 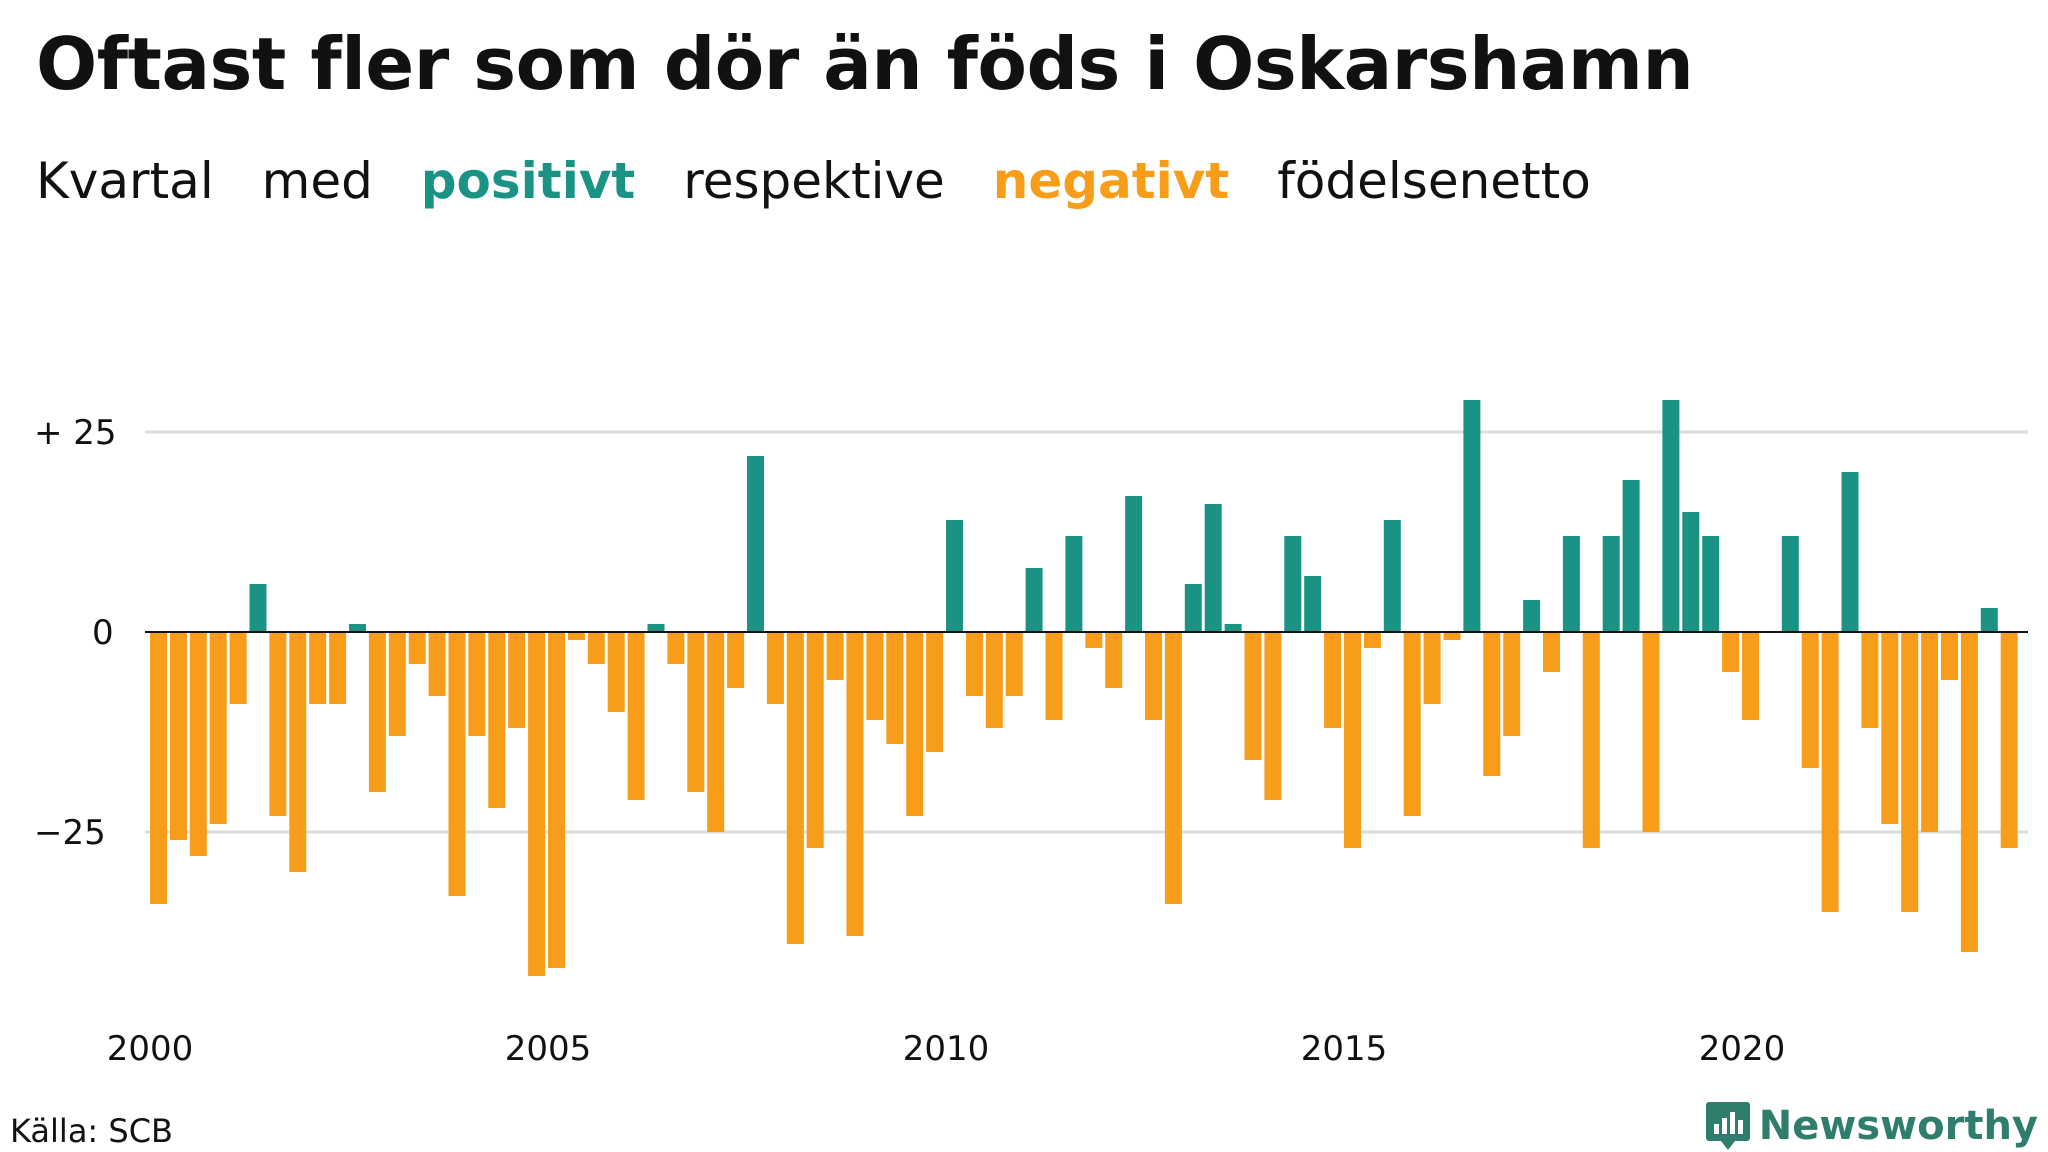 I want to click on newsworthy-logo-icon, so click(x=1727, y=1126).